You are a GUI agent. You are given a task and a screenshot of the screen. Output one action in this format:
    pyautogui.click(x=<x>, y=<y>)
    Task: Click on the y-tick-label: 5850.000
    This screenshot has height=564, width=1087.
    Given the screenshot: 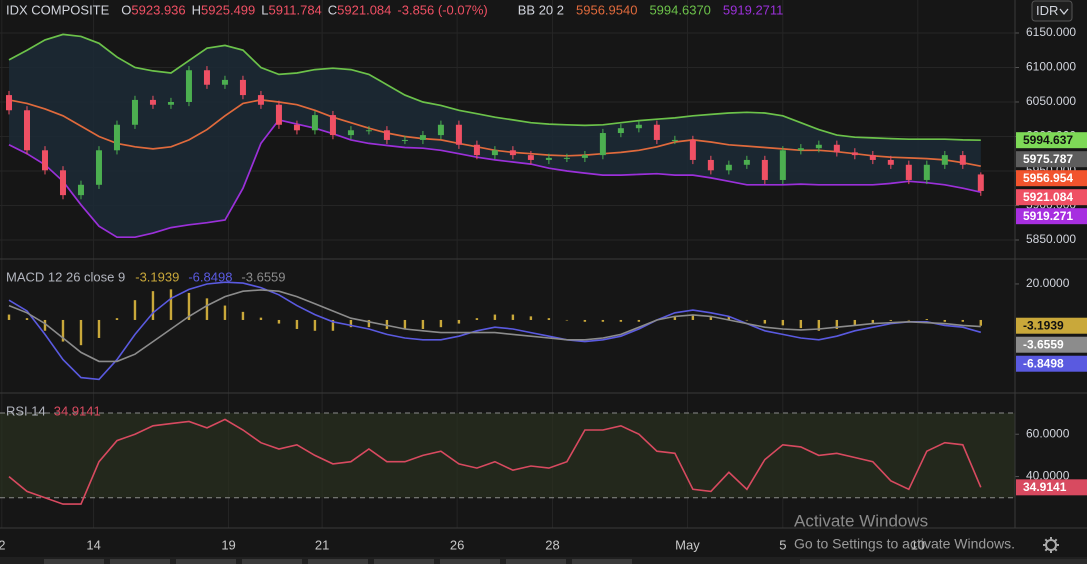 What is the action you would take?
    pyautogui.click(x=1051, y=239)
    